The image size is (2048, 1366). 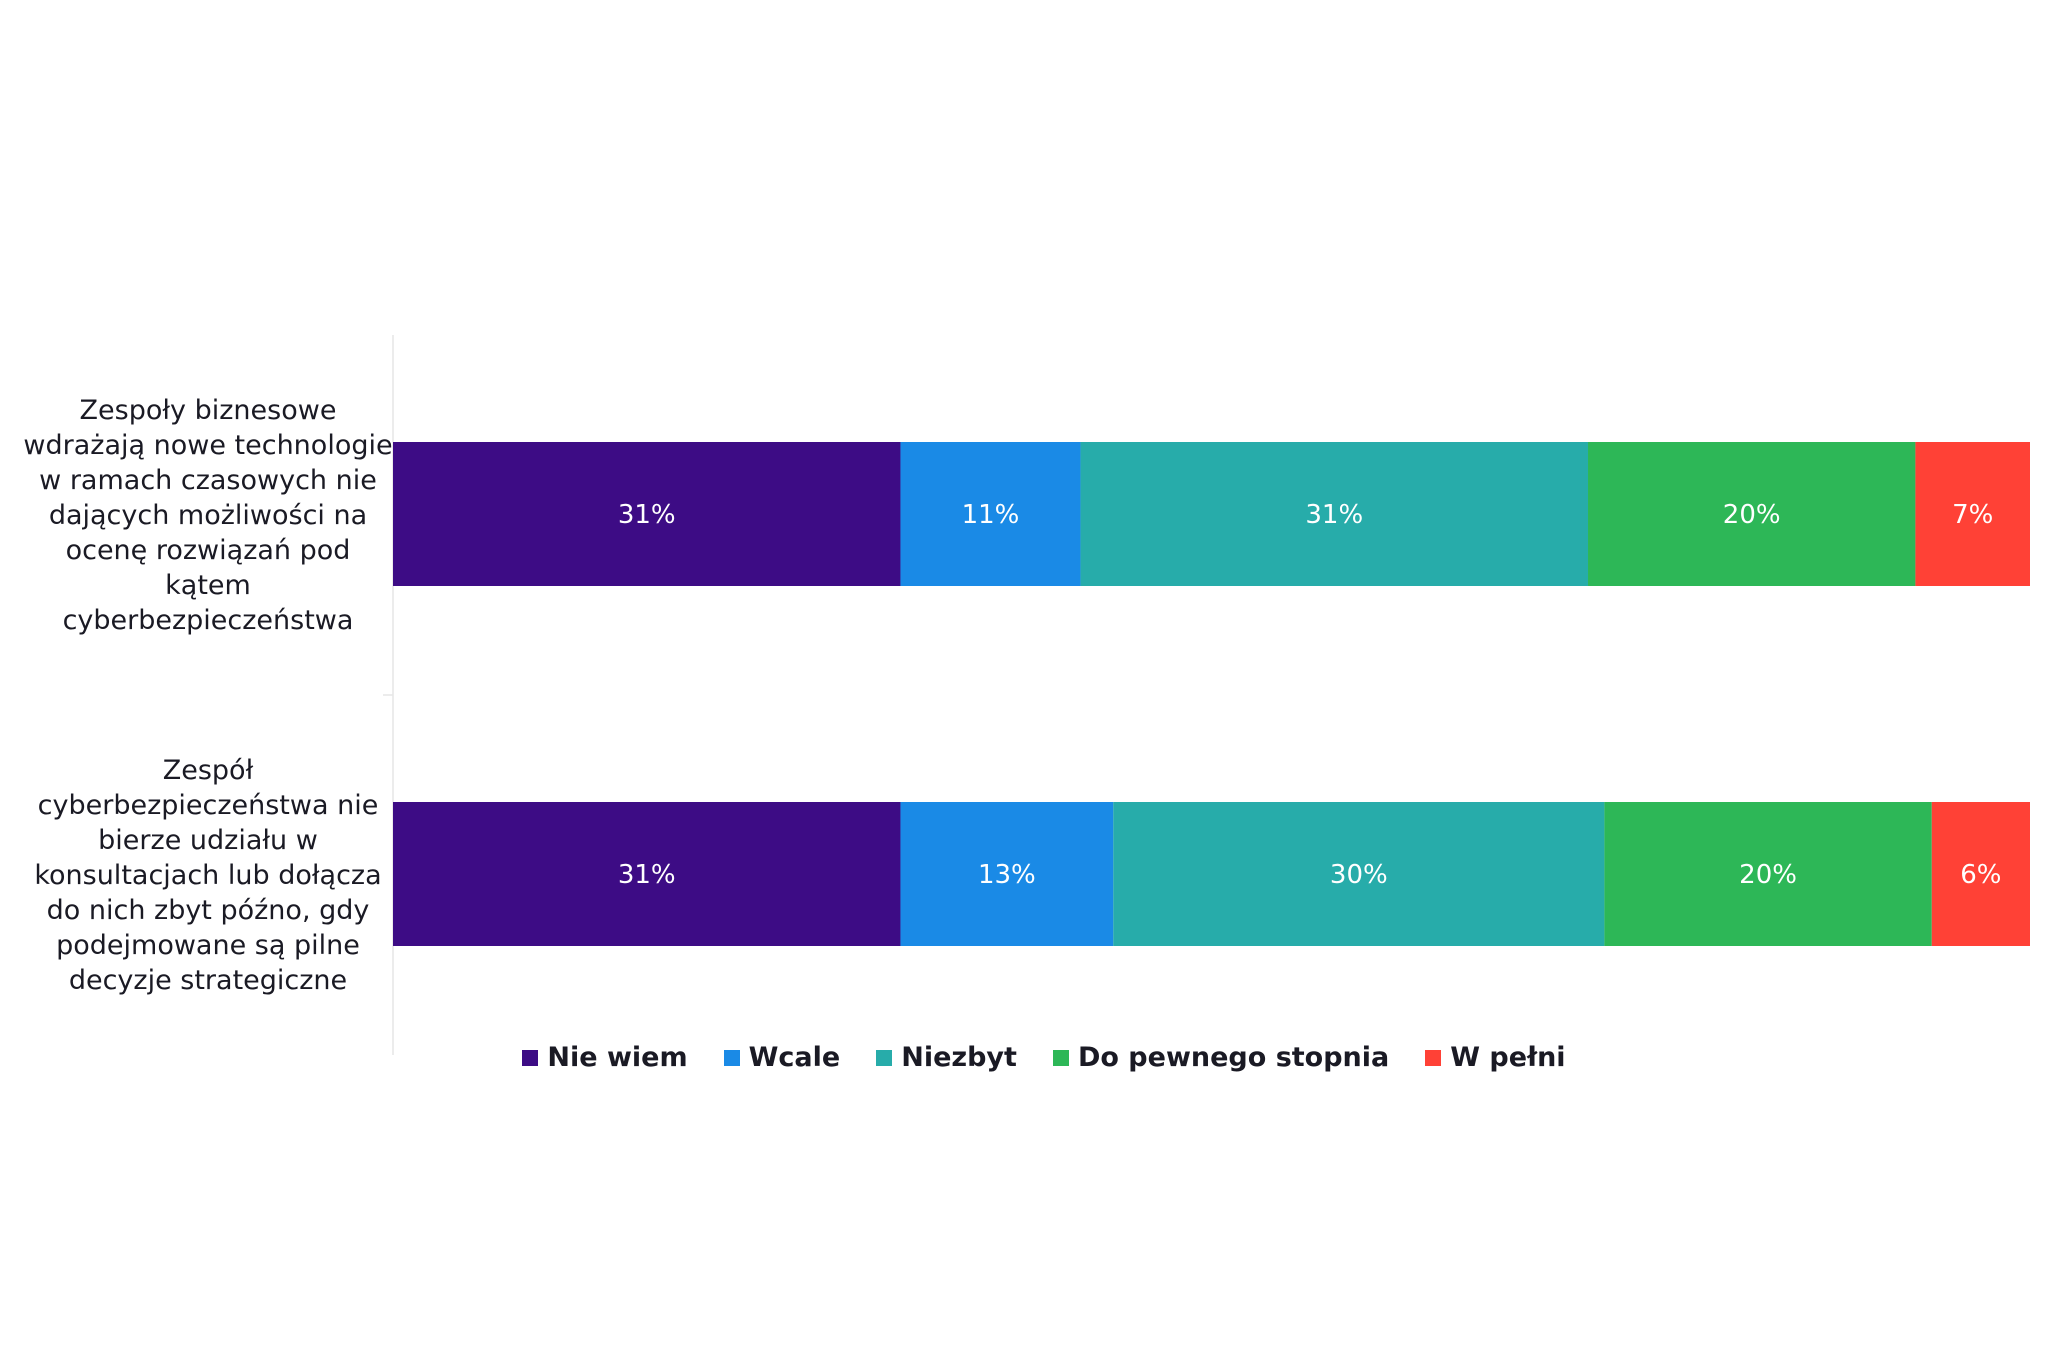 What do you see at coordinates (1233, 1057) in the screenshot?
I see `legend-label: Do pewnego stopnia` at bounding box center [1233, 1057].